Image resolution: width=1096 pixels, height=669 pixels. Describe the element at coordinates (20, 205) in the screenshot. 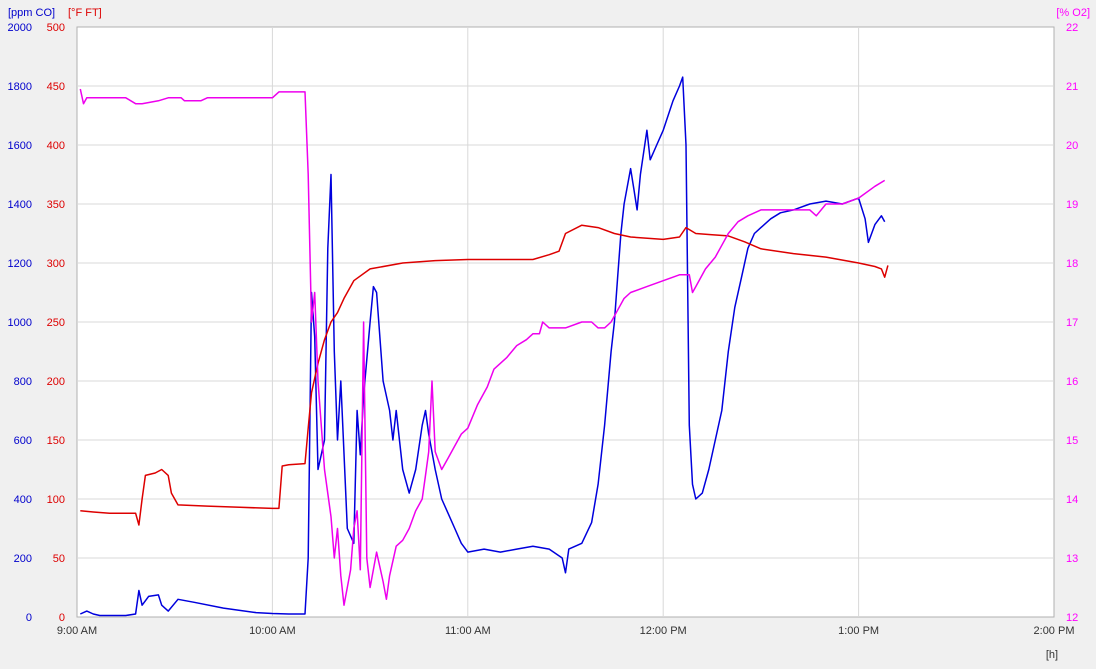

I see `y-tick-label-co: 1400` at that location.